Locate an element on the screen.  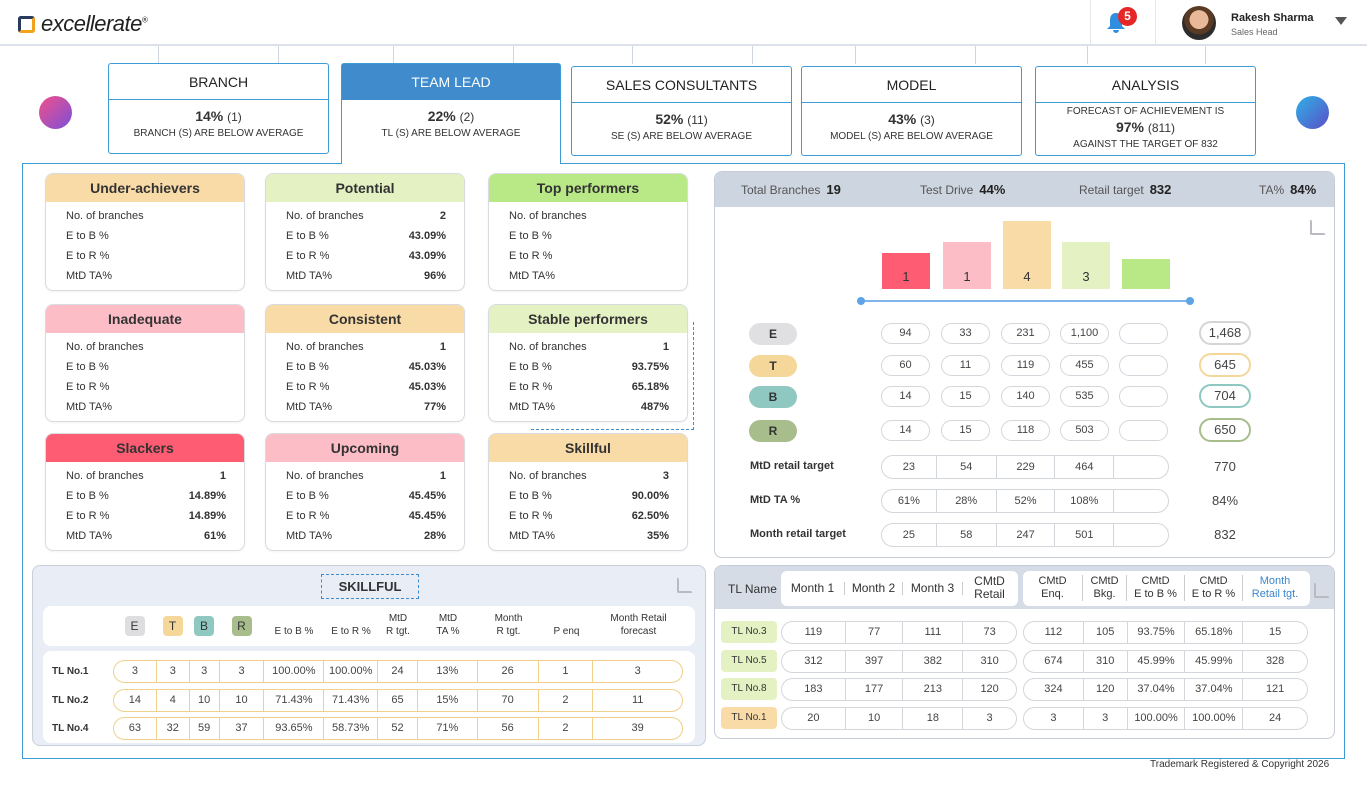
tl-cell: 15 is located at coordinates (1275, 632).